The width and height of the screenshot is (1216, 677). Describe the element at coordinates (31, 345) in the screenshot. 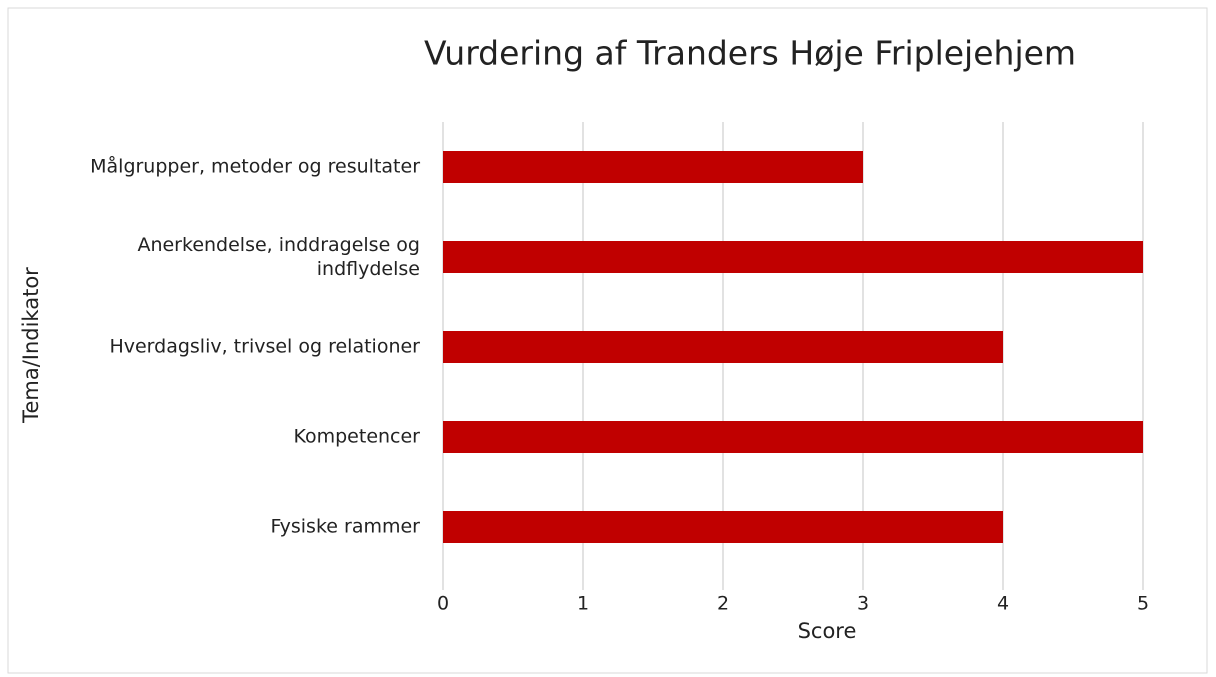

I see `y-axis-label: Tema/Indikator` at that location.